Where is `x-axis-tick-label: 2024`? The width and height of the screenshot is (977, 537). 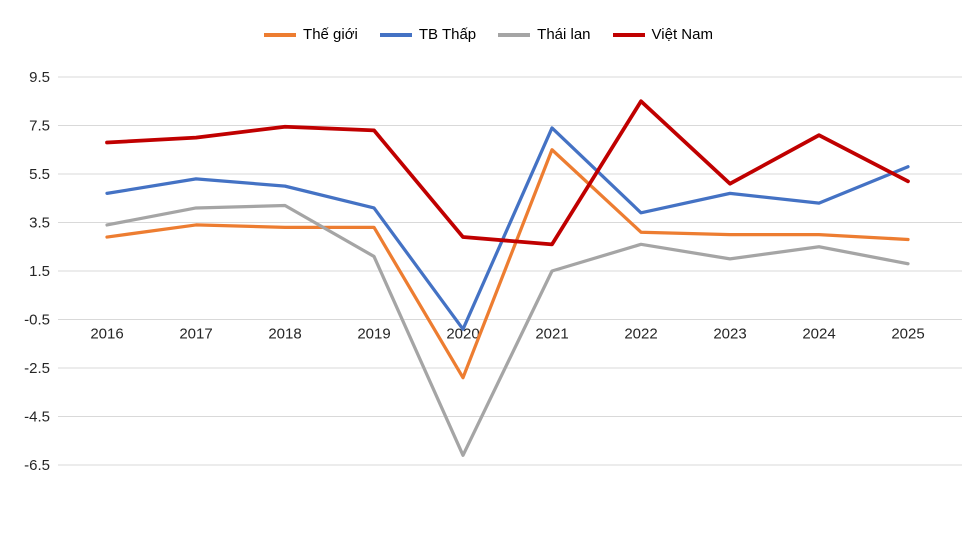 x-axis-tick-label: 2024 is located at coordinates (818, 334).